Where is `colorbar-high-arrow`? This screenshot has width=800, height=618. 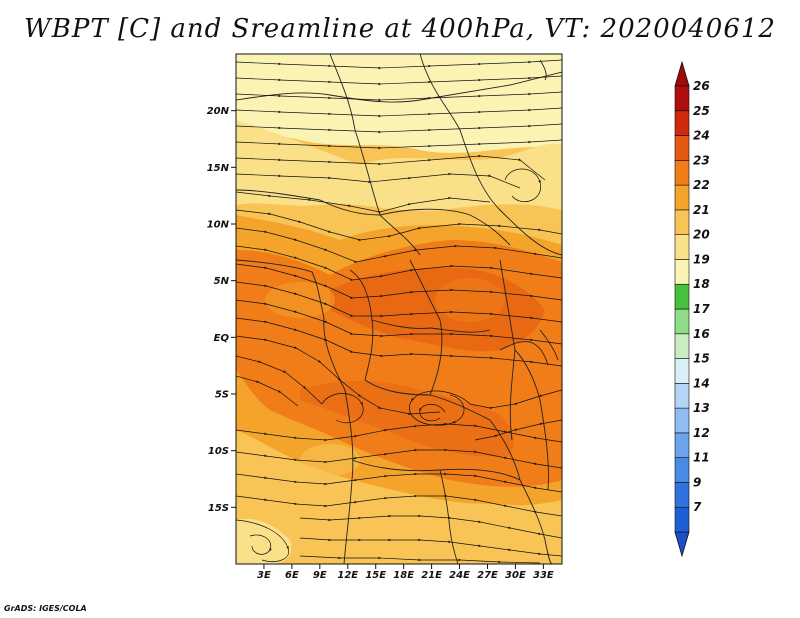 colorbar-high-arrow is located at coordinates (682, 73).